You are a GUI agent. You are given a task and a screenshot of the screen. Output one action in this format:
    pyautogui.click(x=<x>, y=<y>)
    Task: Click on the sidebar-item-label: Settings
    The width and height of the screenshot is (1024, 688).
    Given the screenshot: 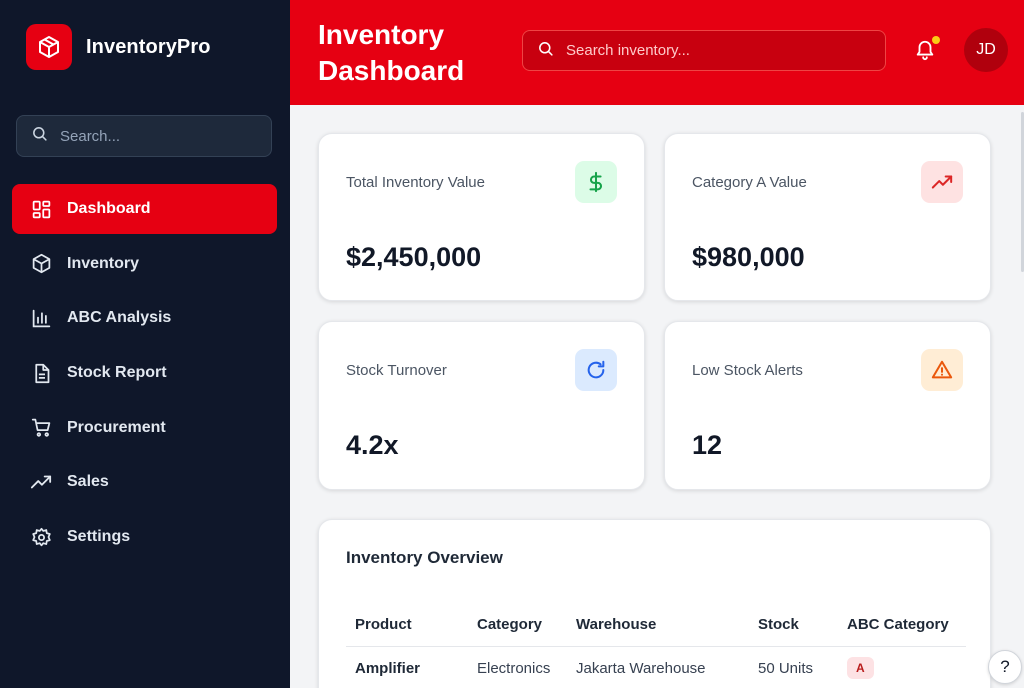 What is the action you would take?
    pyautogui.click(x=99, y=537)
    